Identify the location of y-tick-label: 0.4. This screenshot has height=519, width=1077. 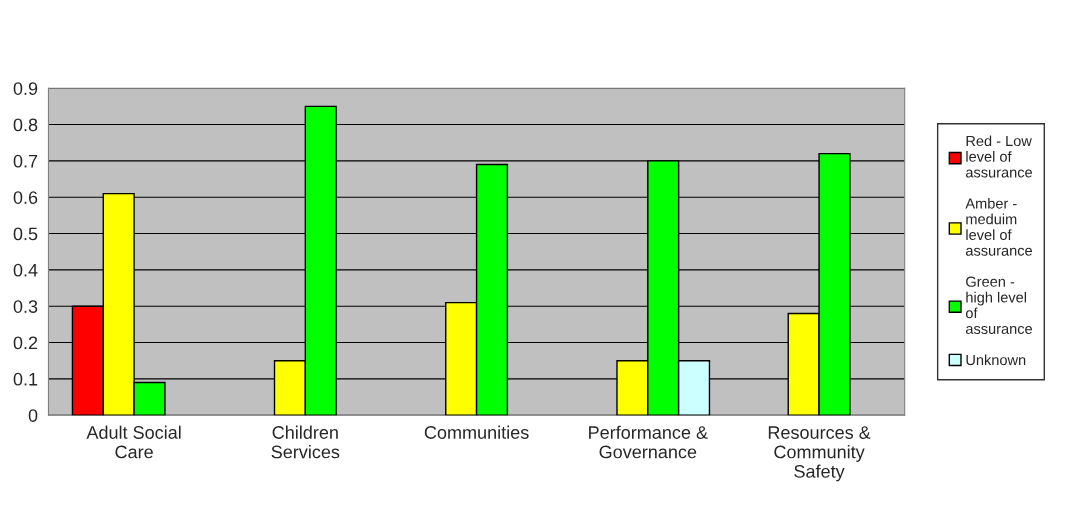
(25, 270).